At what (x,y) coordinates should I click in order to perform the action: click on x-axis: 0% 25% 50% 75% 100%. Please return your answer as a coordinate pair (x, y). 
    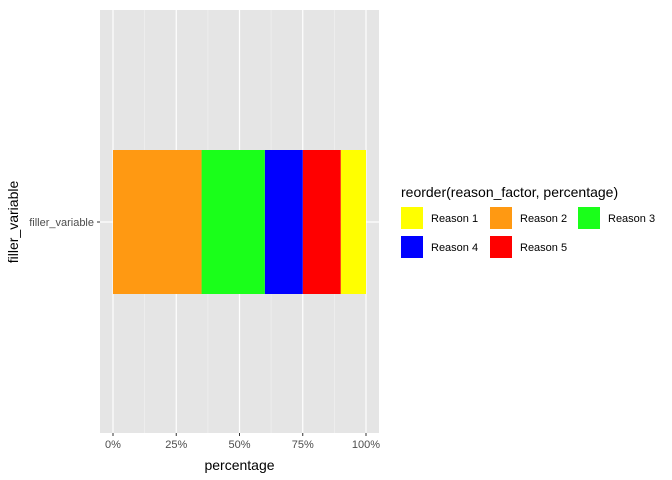
    Looking at the image, I should click on (242, 442).